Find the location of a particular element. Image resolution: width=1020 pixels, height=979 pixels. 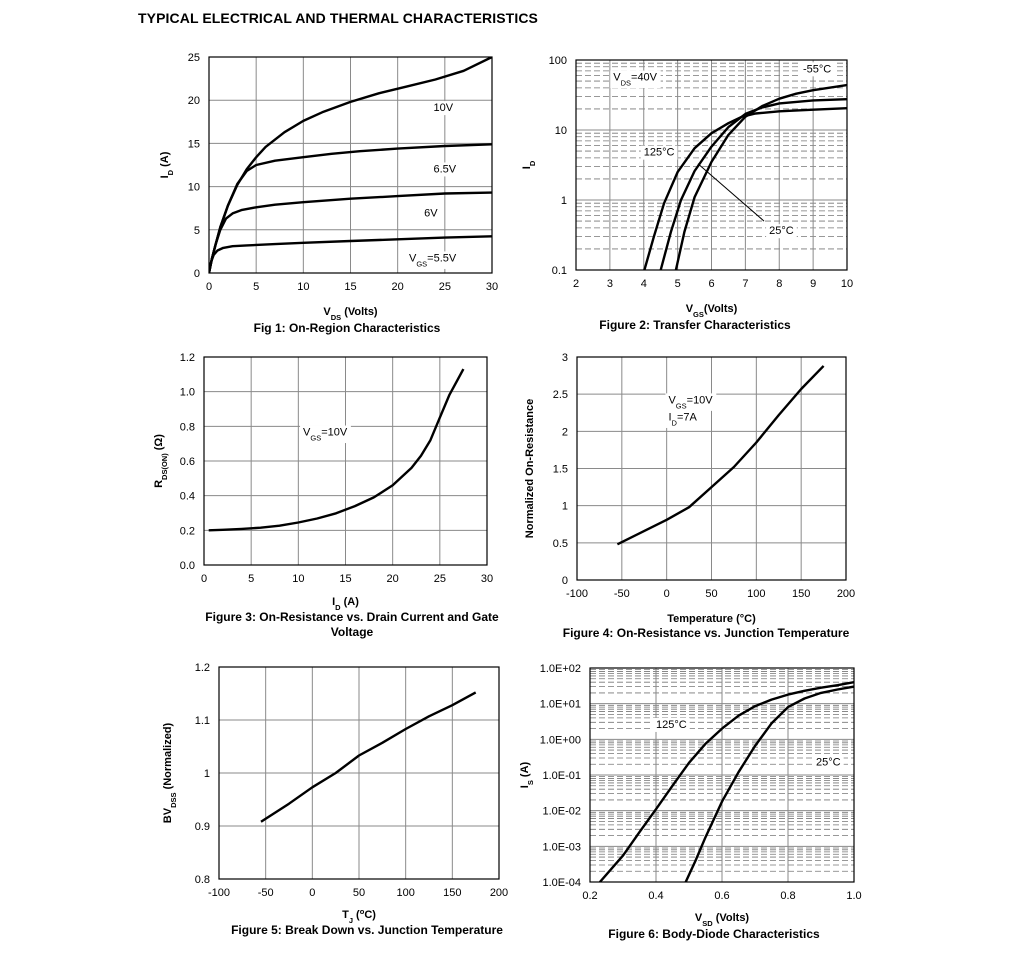

y-tick-label: 1 is located at coordinates (564, 201).